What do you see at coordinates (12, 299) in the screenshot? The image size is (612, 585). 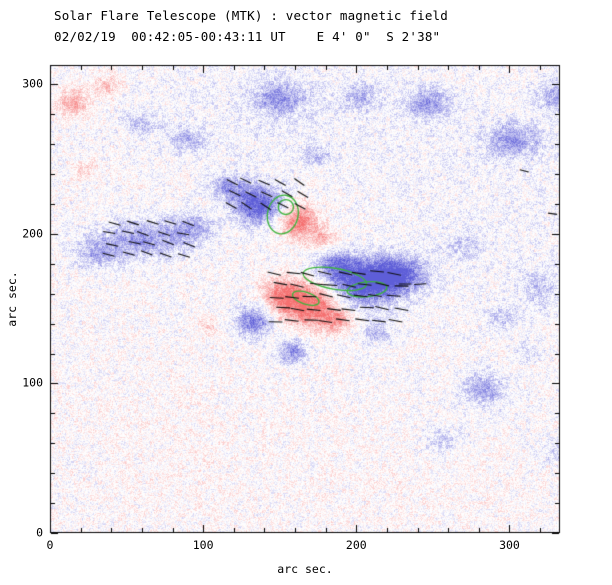 I see `y-axis-label: arc sec.` at bounding box center [12, 299].